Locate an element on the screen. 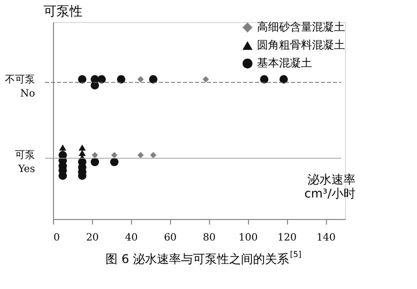  x-tick-label: 120 is located at coordinates (287, 238).